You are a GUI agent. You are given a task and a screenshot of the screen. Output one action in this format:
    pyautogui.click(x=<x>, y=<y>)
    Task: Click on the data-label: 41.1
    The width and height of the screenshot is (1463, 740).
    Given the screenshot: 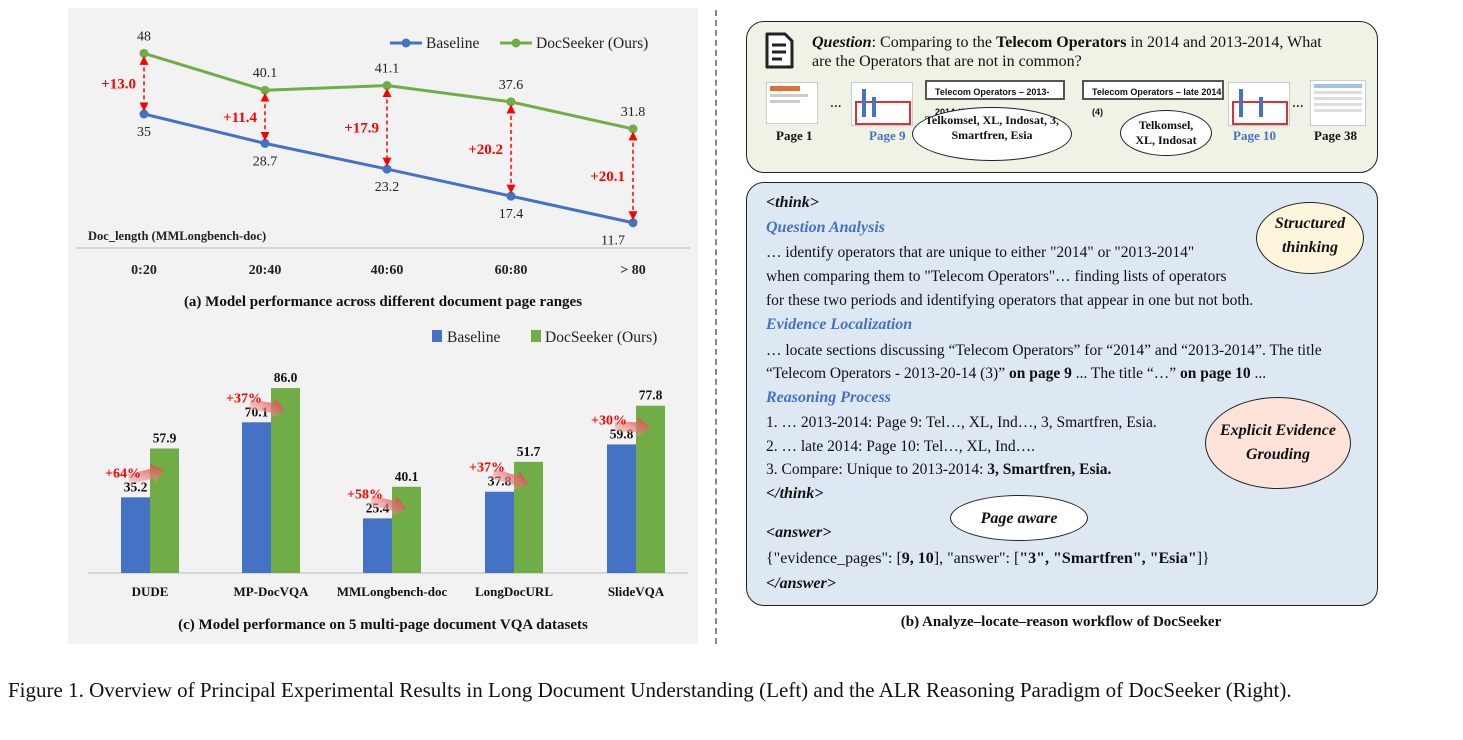 What is the action you would take?
    pyautogui.click(x=387, y=69)
    